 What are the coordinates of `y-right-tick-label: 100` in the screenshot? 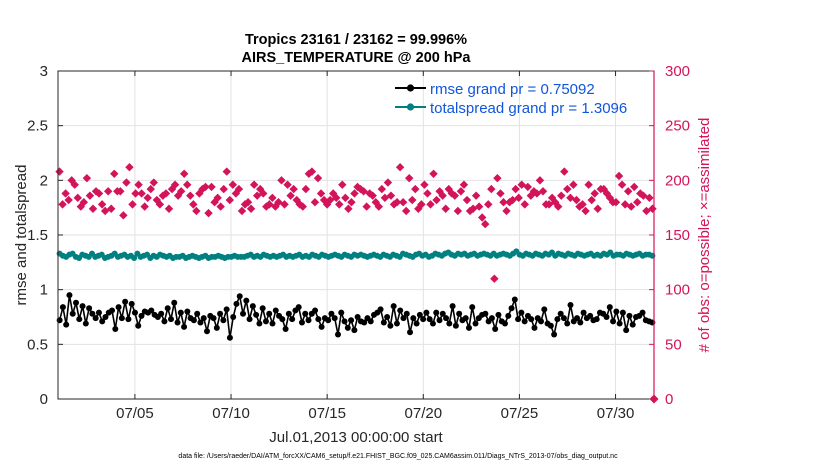 It's located at (677, 290).